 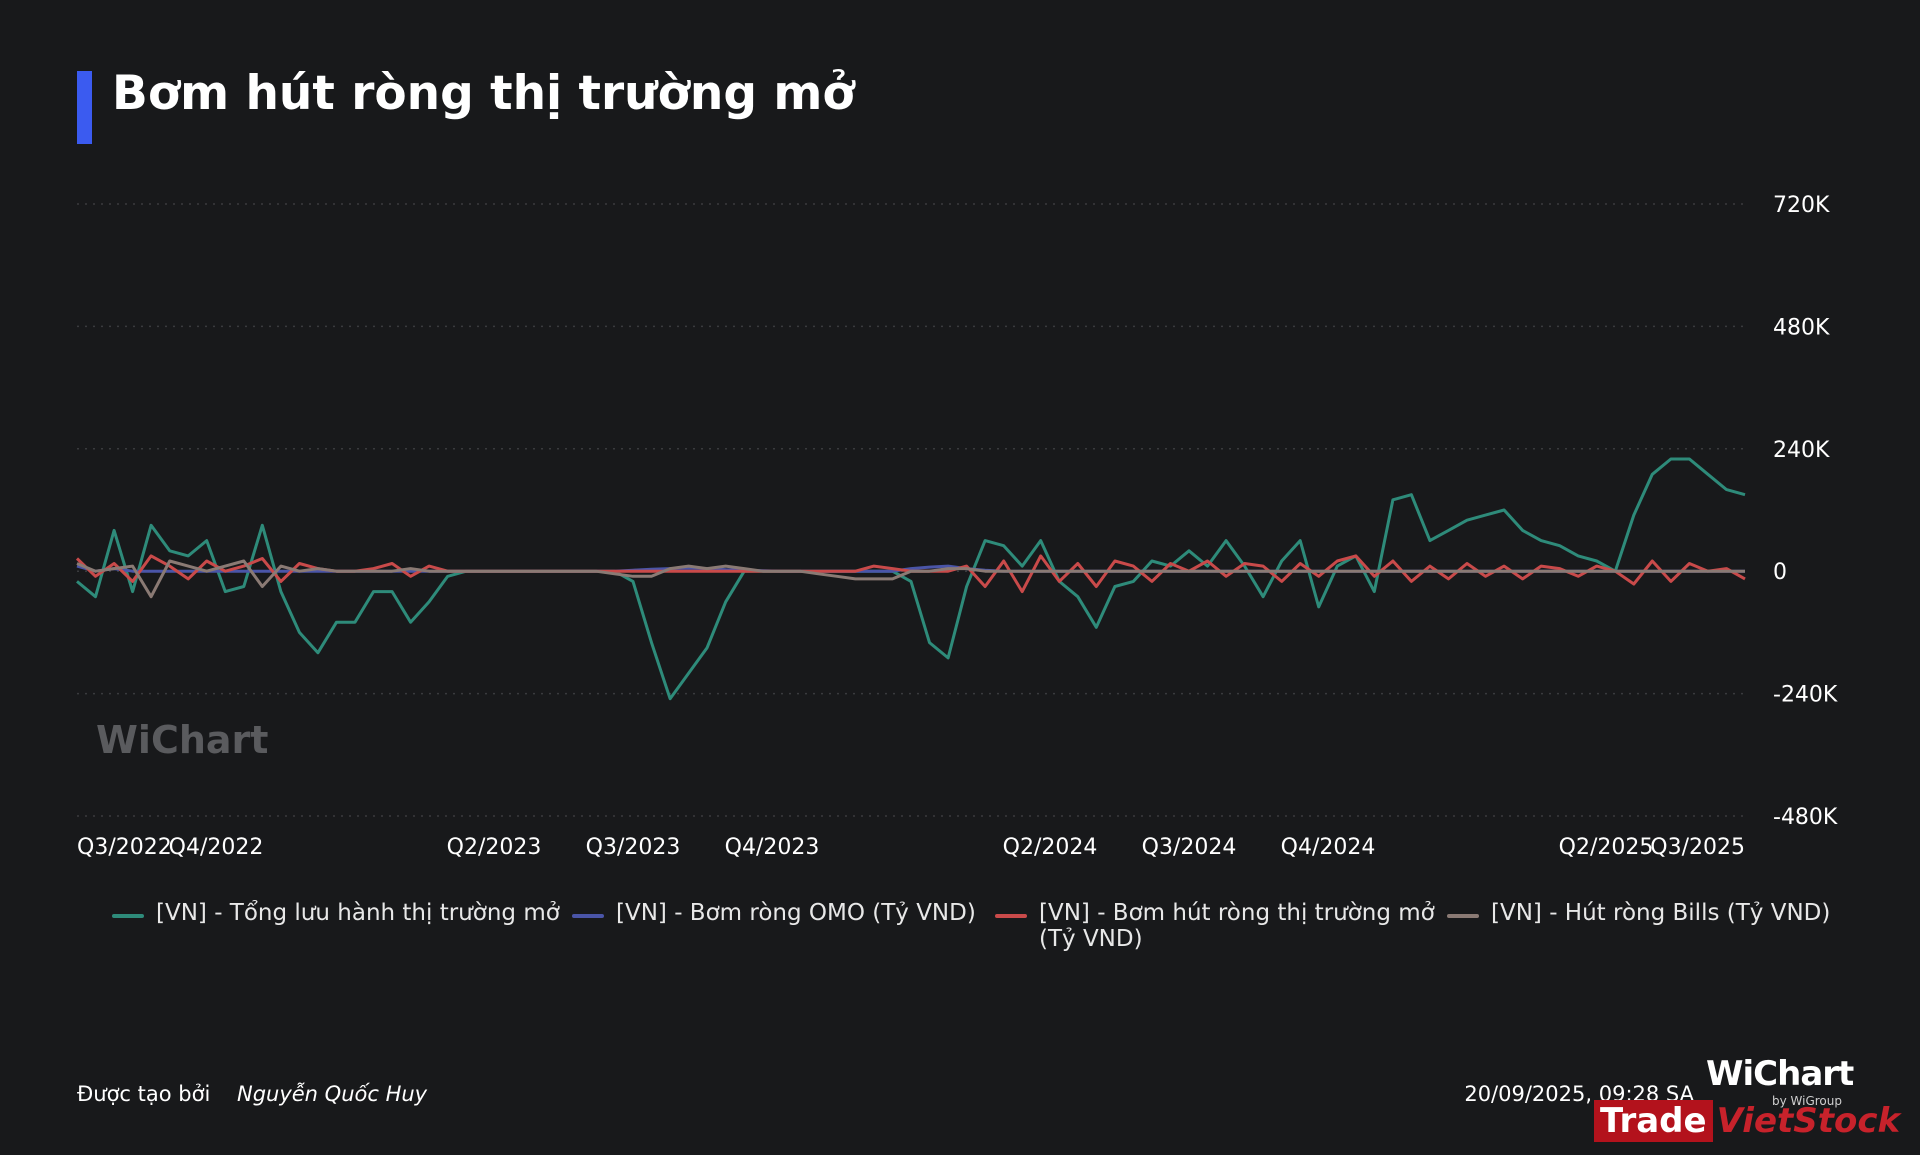 What do you see at coordinates (1801, 327) in the screenshot?
I see `y-tick-label: 480K` at bounding box center [1801, 327].